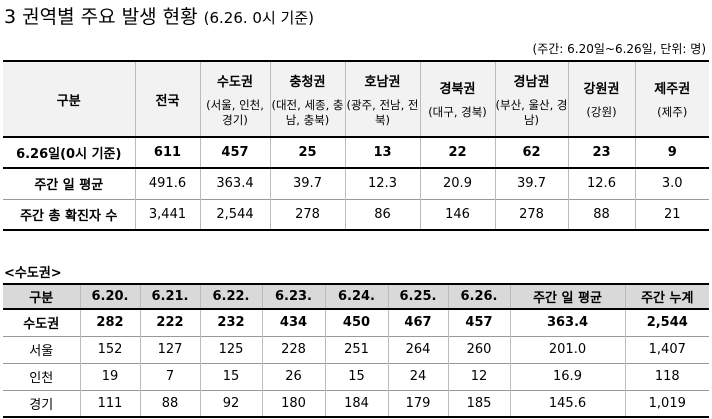  I want to click on column-label: 경북권, so click(457, 89).